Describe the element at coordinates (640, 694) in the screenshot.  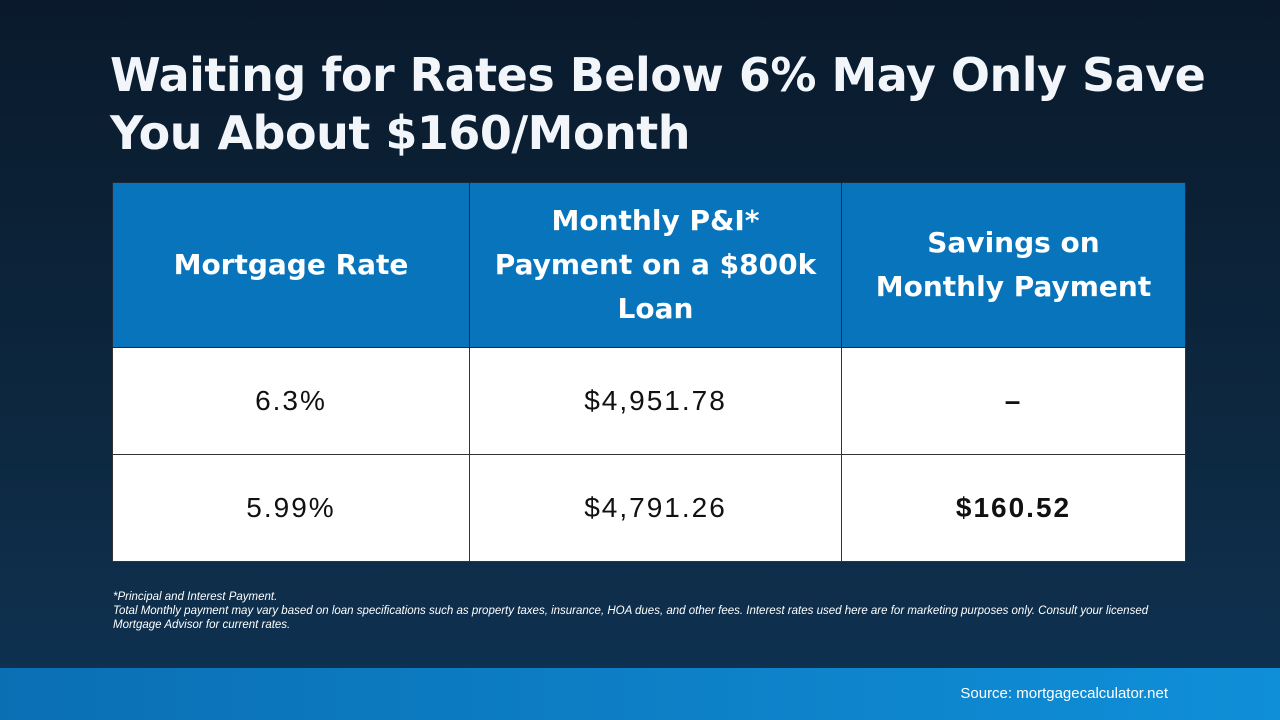
I see `footer-bar: Source: mortgagecalculator.net` at that location.